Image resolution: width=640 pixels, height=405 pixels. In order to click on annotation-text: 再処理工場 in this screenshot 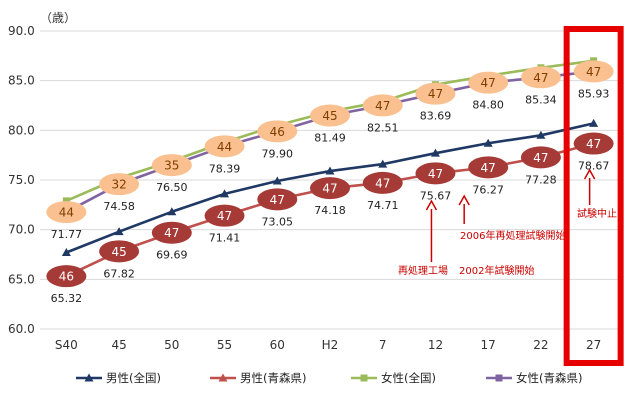, I will do `click(423, 270)`.